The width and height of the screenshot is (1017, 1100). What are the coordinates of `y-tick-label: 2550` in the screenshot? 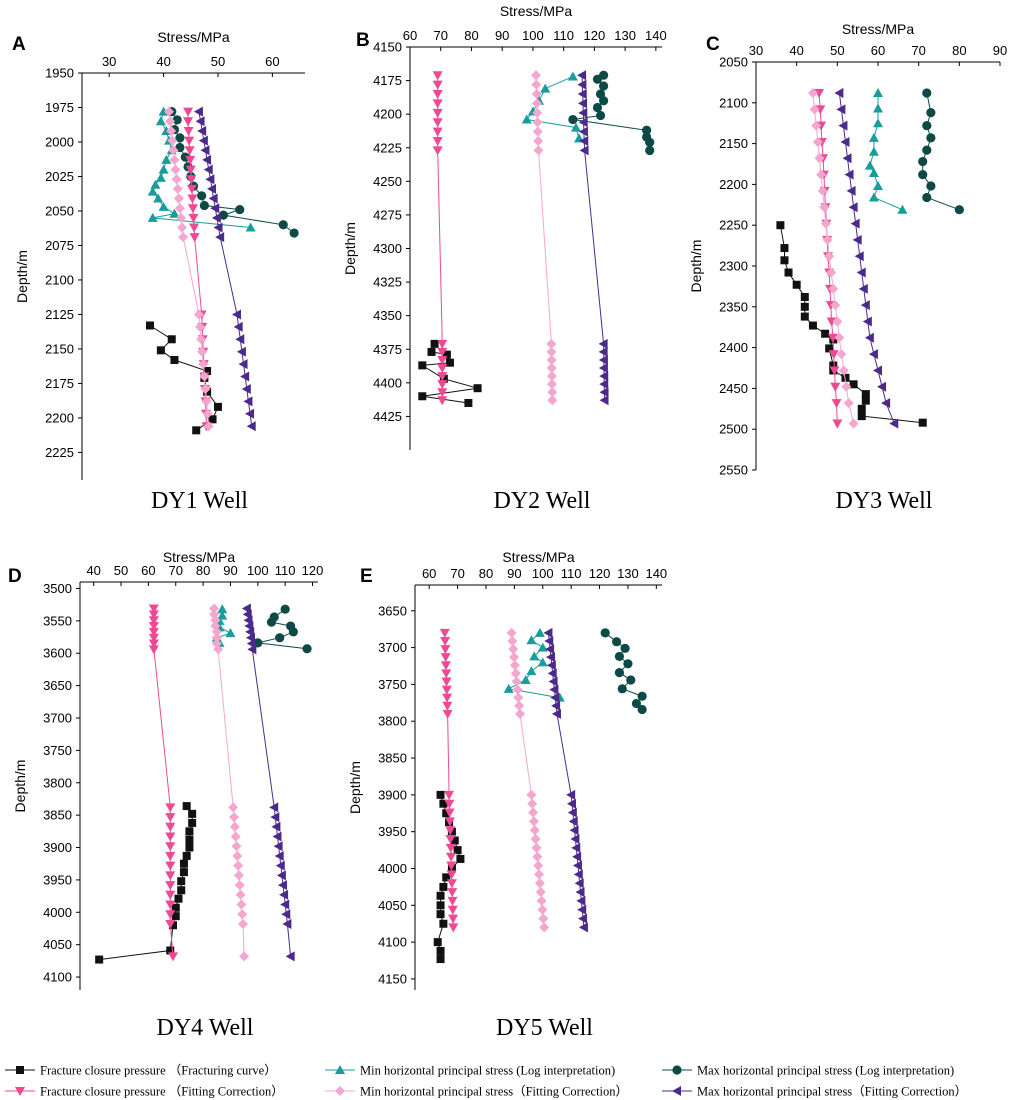 It's located at (733, 470).